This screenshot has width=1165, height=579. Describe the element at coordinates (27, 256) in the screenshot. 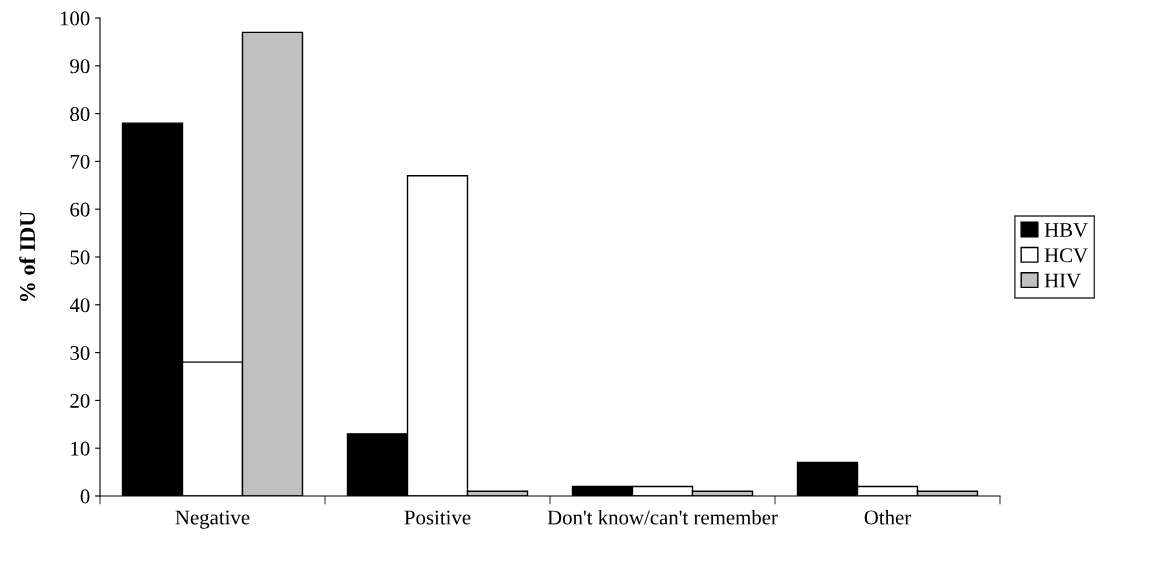

I see `y-axis-title: % of IDU` at that location.